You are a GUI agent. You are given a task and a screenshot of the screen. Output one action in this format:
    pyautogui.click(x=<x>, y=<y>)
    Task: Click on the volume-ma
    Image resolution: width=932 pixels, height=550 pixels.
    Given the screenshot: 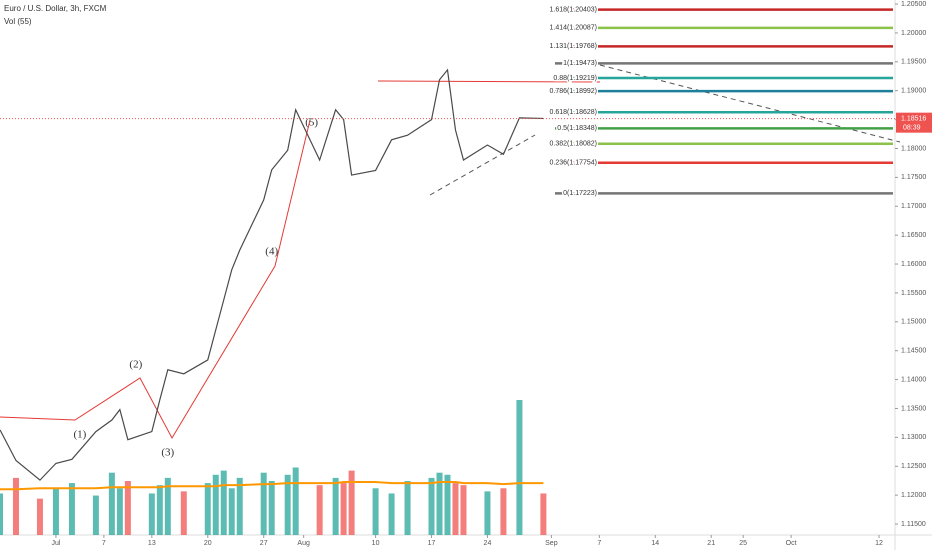 What is the action you would take?
    pyautogui.click(x=272, y=486)
    